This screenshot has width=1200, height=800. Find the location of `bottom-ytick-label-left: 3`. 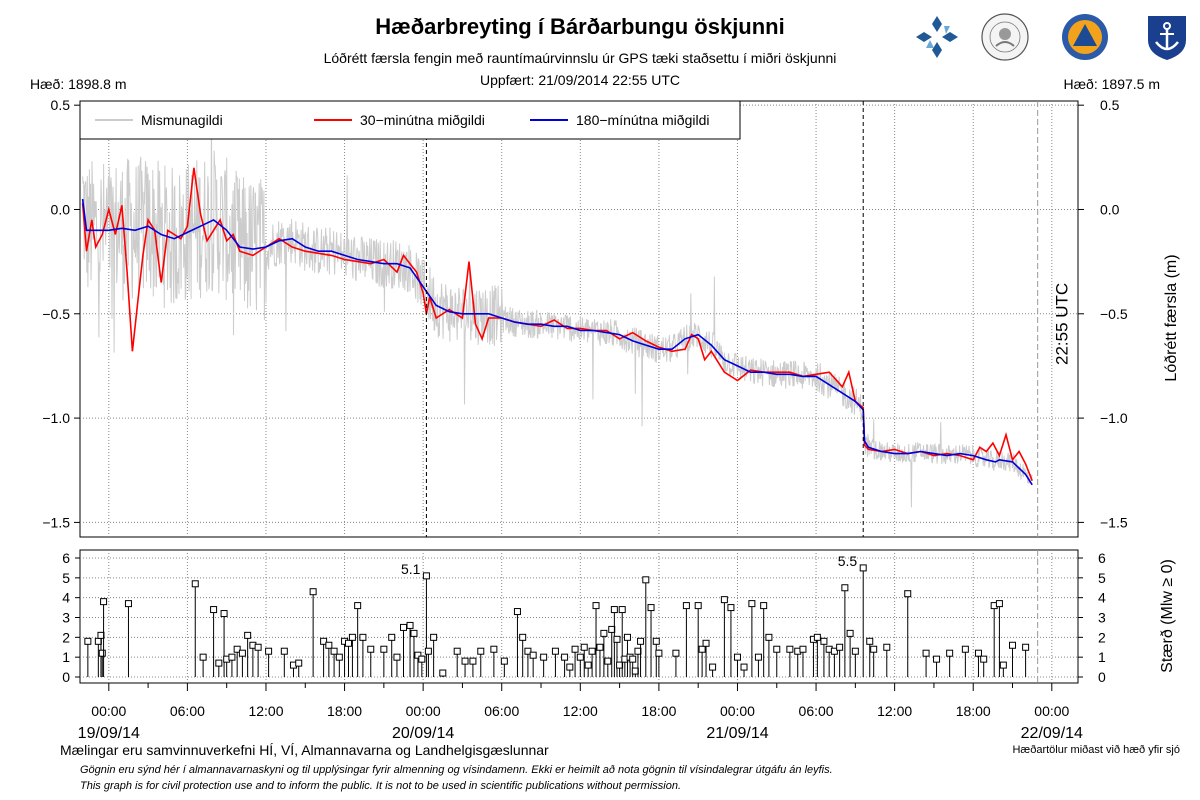

bottom-ytick-label-left: 3 is located at coordinates (66, 618).